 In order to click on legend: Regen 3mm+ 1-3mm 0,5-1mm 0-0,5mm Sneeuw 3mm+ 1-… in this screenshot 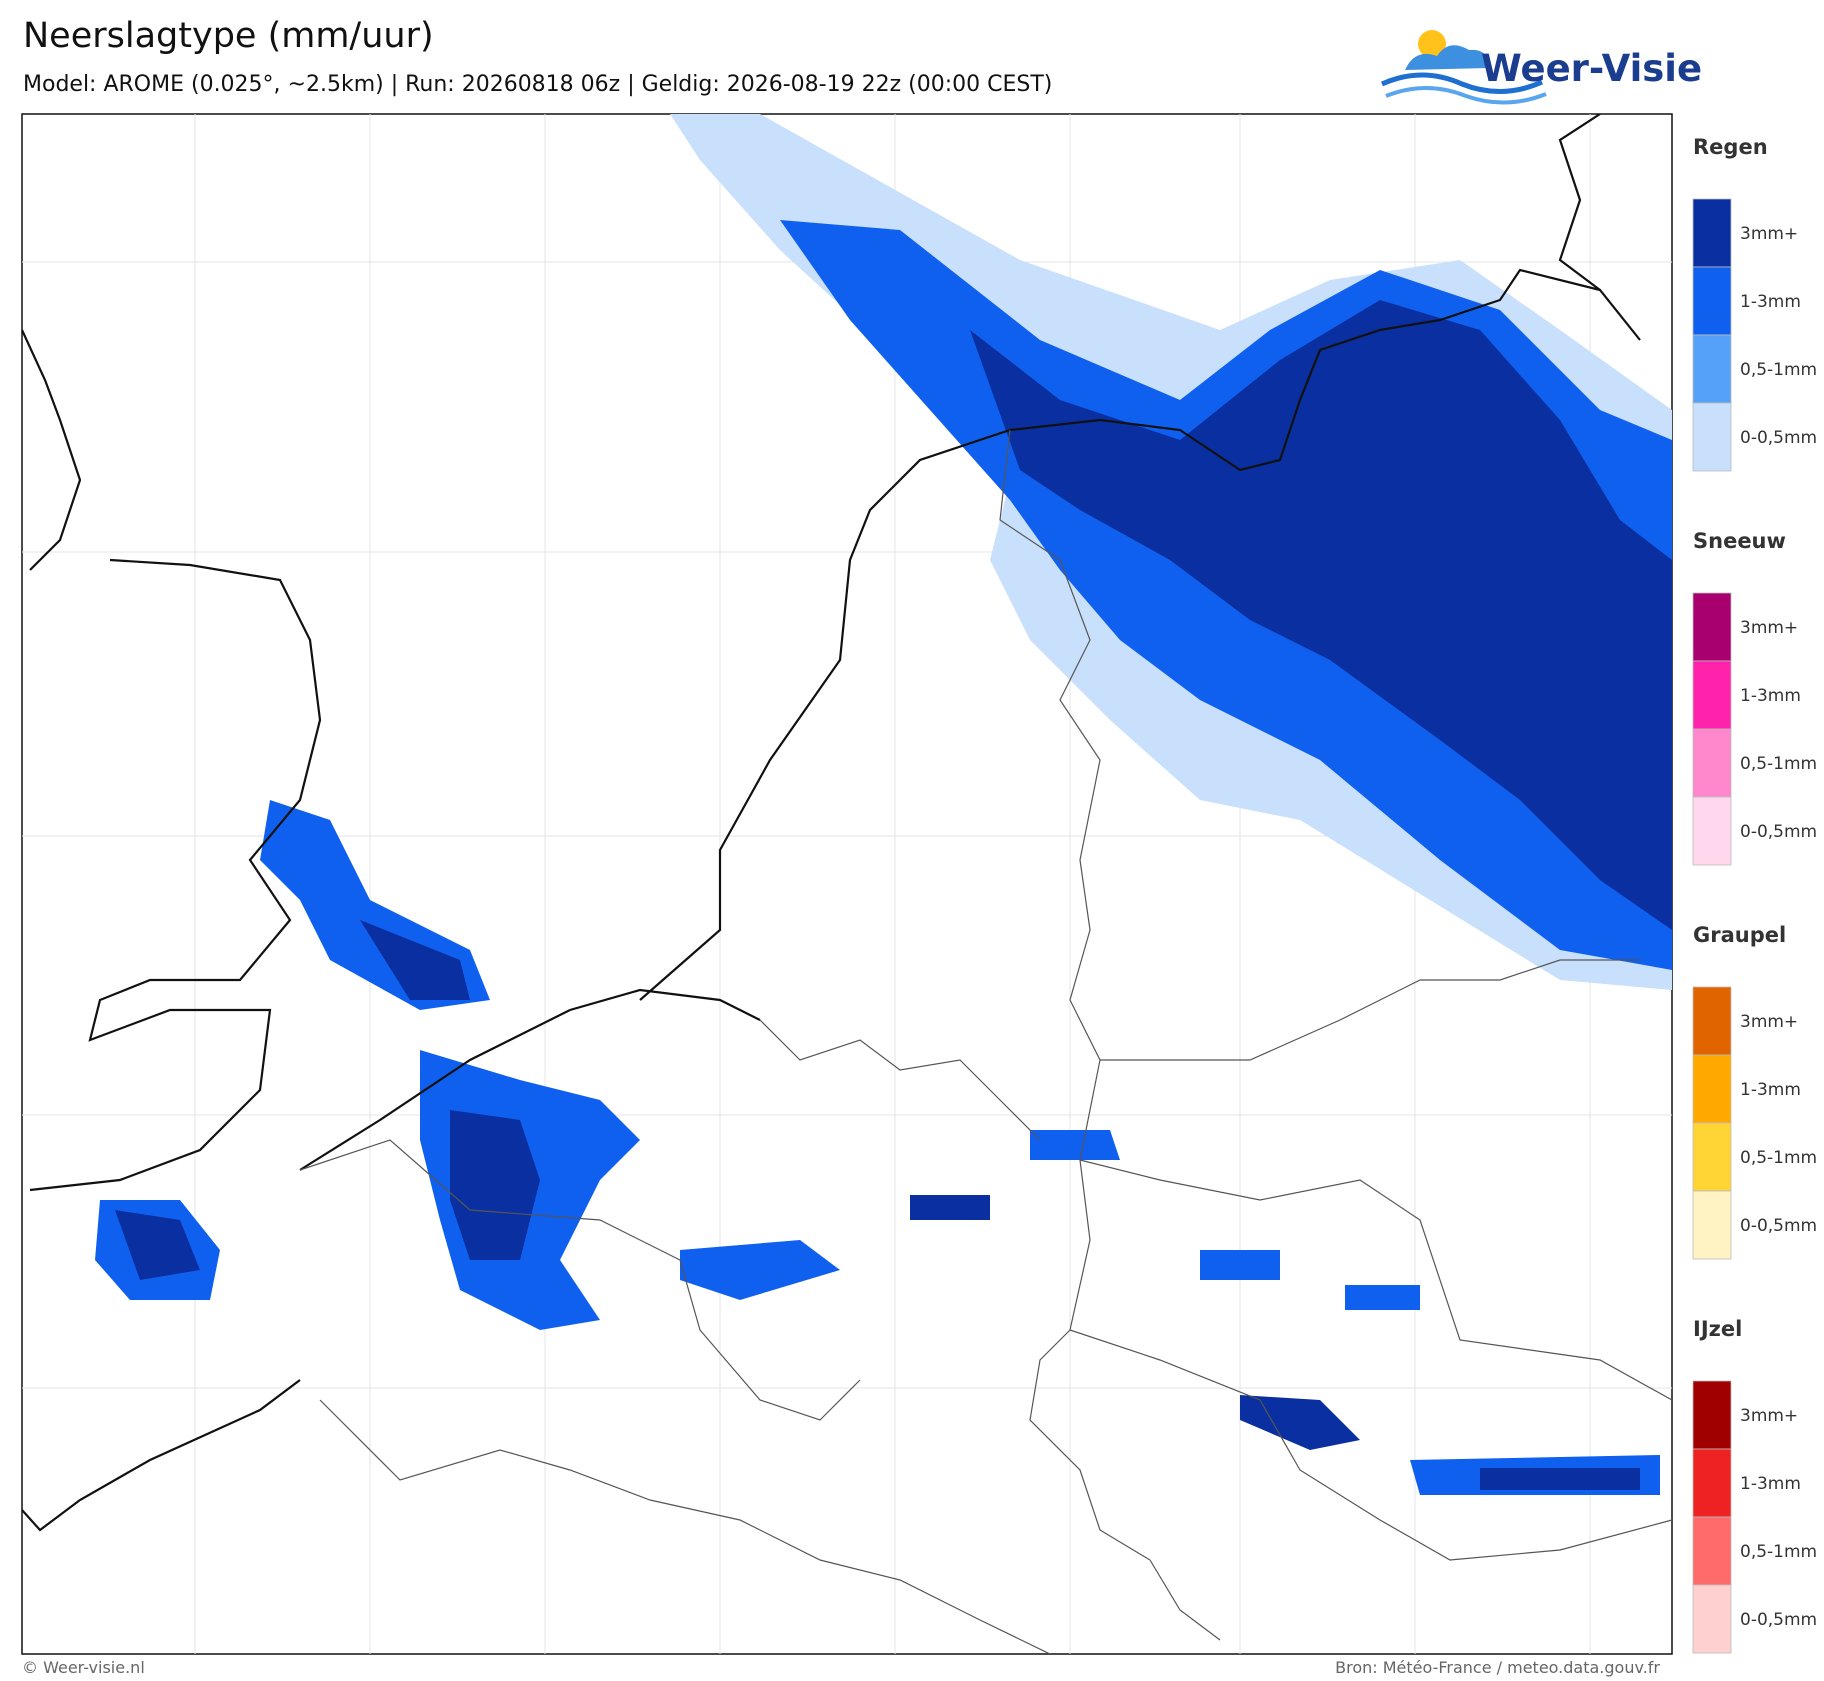, I will do `click(1754, 894)`.